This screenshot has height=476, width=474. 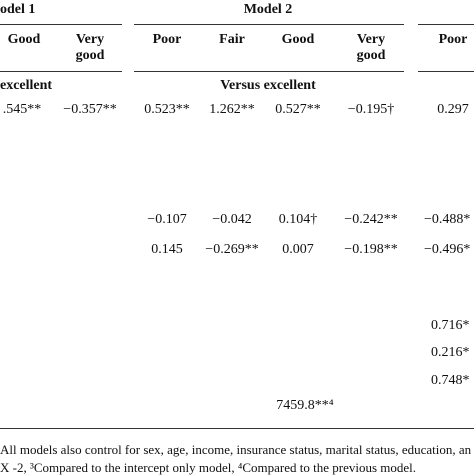 What do you see at coordinates (18, 9) in the screenshot?
I see `model-1-header: odel 1` at bounding box center [18, 9].